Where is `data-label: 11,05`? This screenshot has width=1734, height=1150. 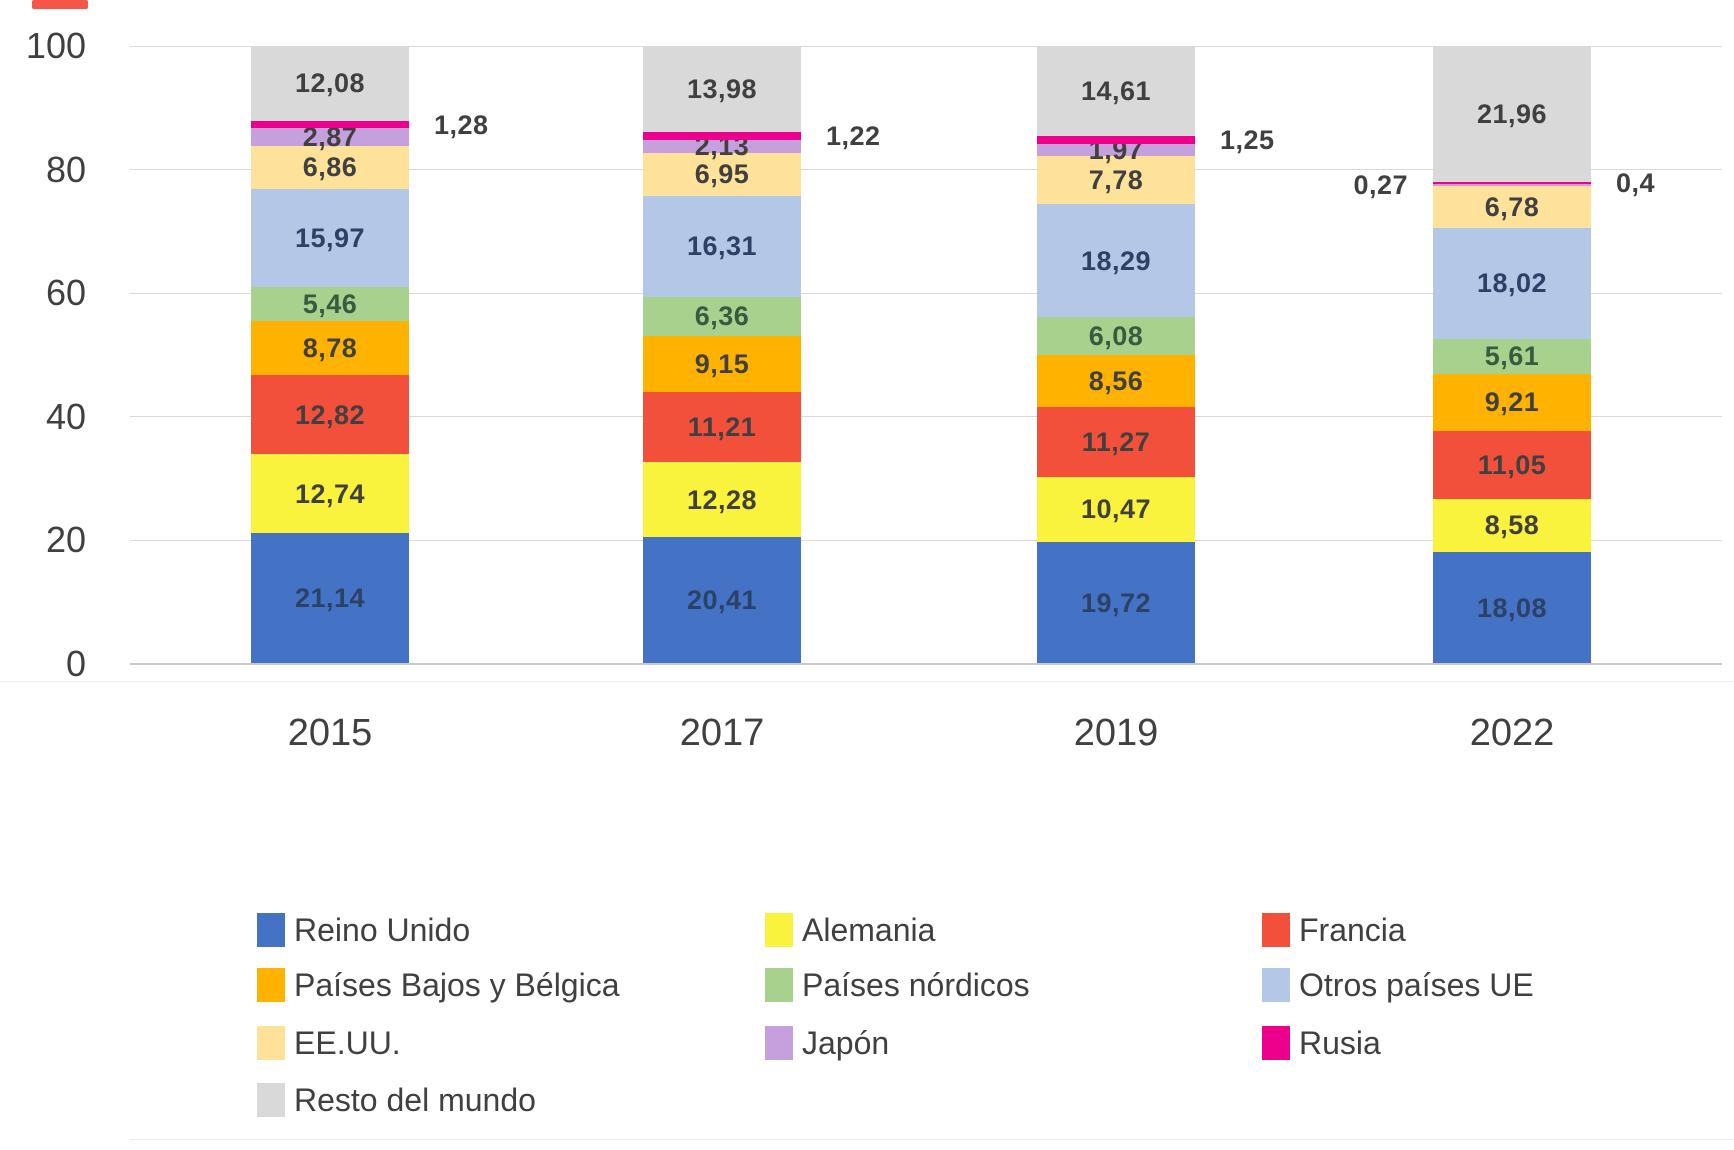
data-label: 11,05 is located at coordinates (1512, 464).